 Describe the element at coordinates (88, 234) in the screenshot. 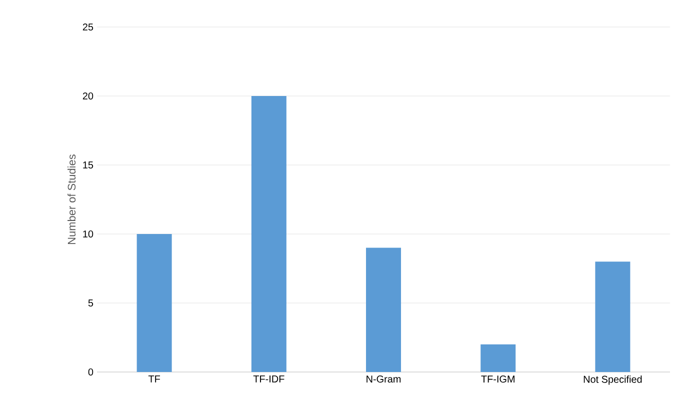

I see `y-tick-label: 10` at that location.